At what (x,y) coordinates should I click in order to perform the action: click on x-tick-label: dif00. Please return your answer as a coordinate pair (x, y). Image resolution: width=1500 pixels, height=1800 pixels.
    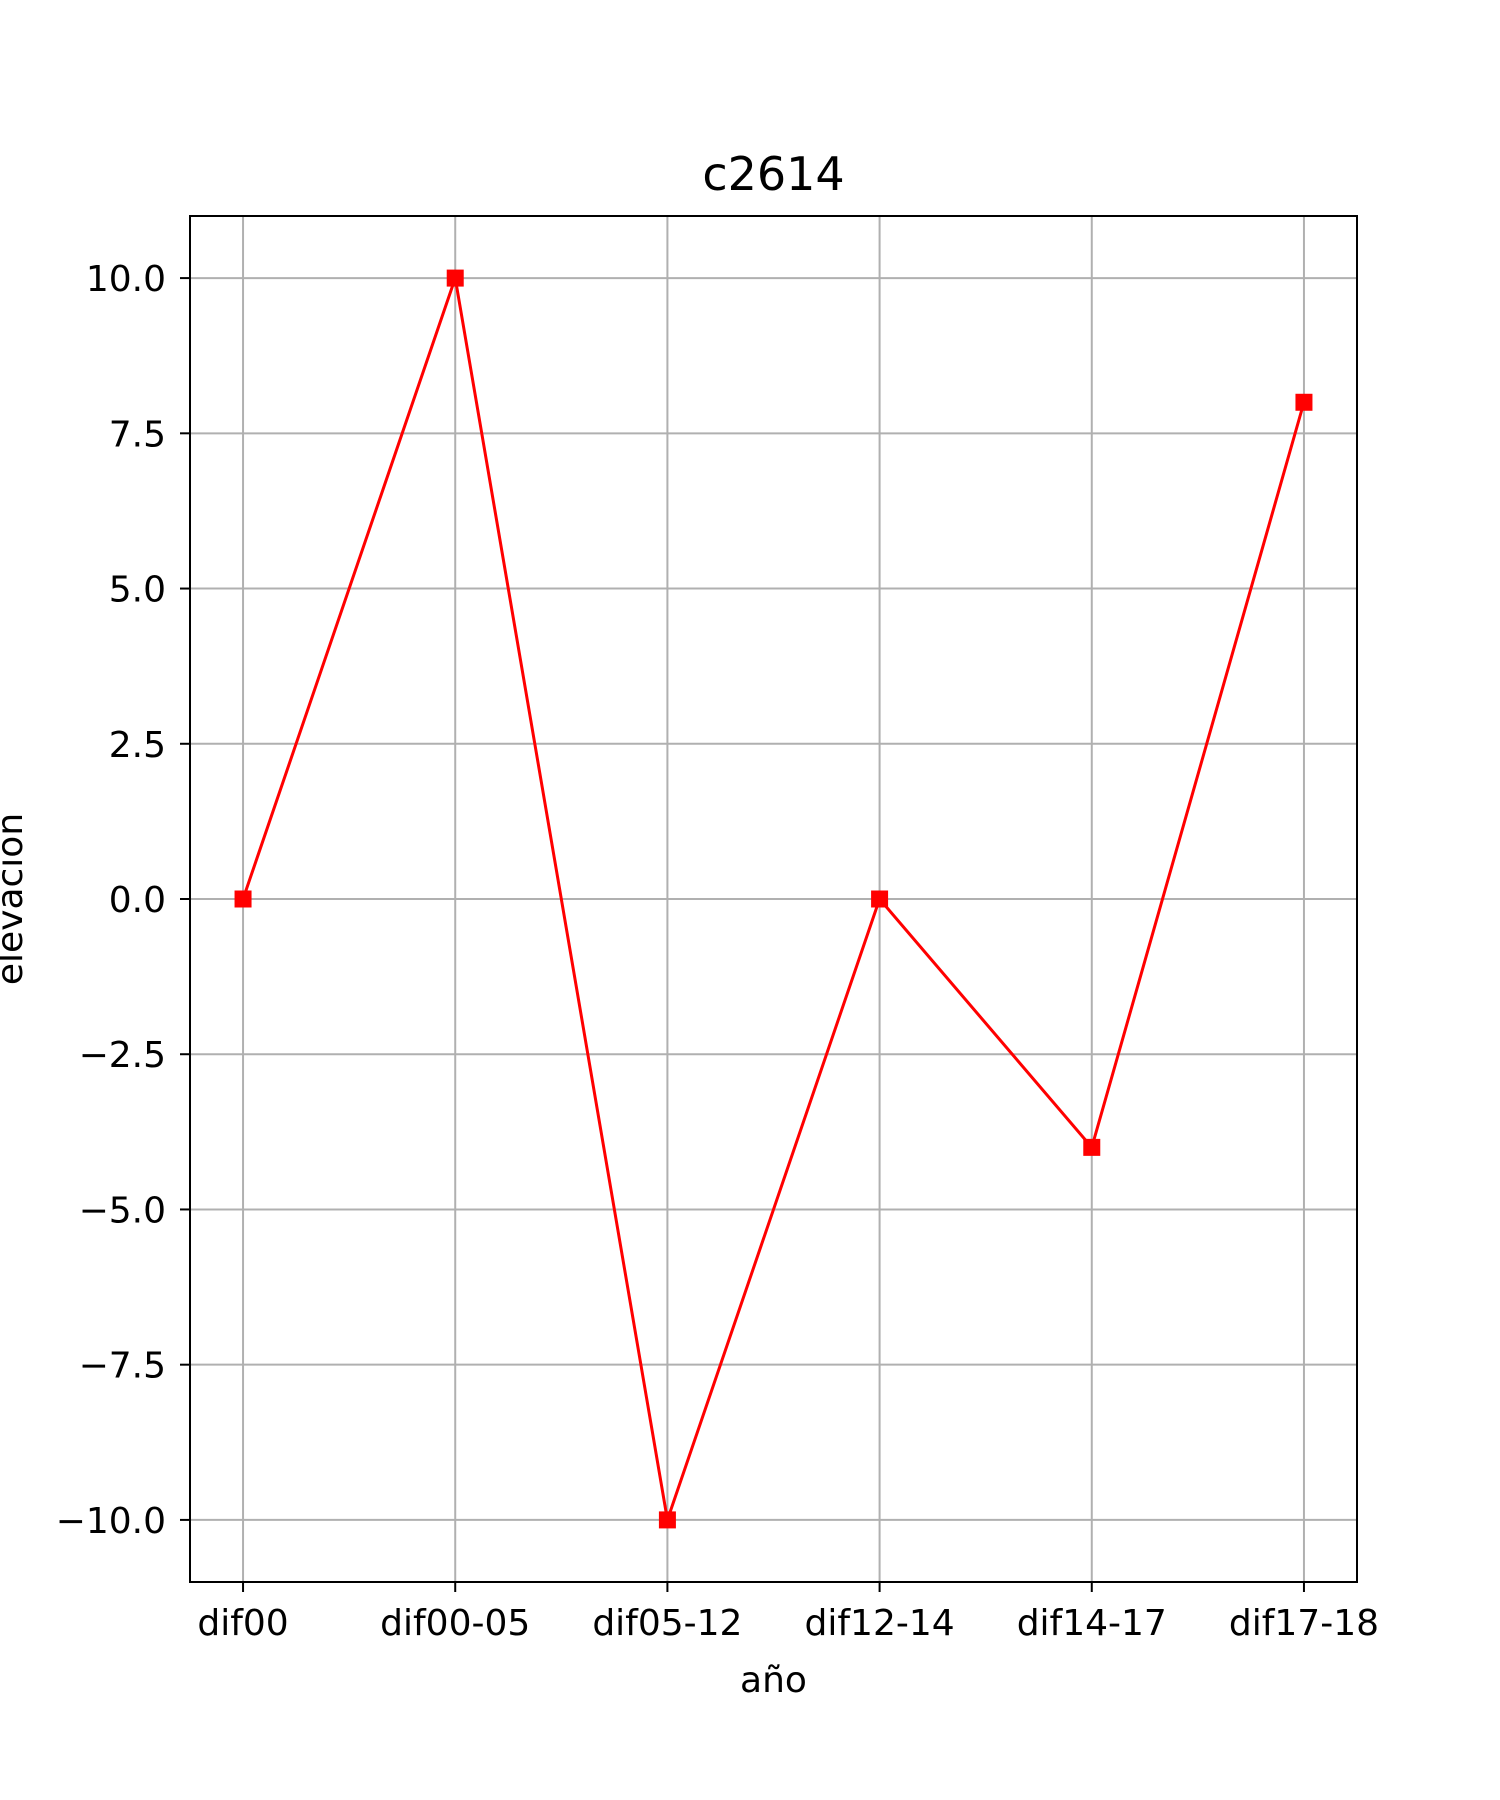
    Looking at the image, I should click on (242, 1623).